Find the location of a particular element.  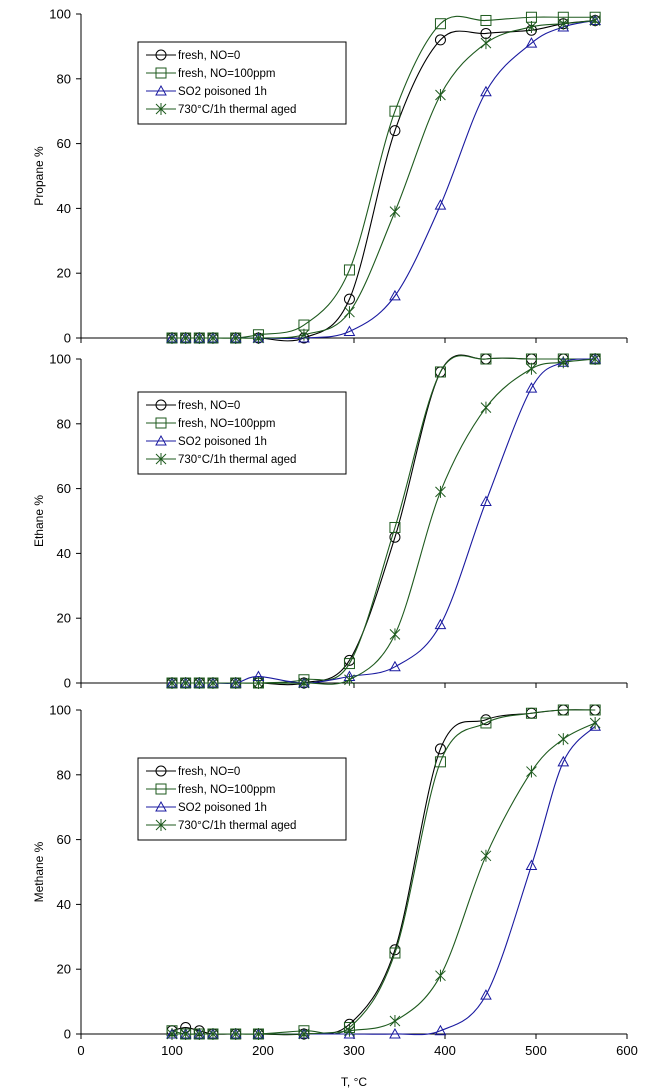

x-tick-label: 200 is located at coordinates (263, 1050).